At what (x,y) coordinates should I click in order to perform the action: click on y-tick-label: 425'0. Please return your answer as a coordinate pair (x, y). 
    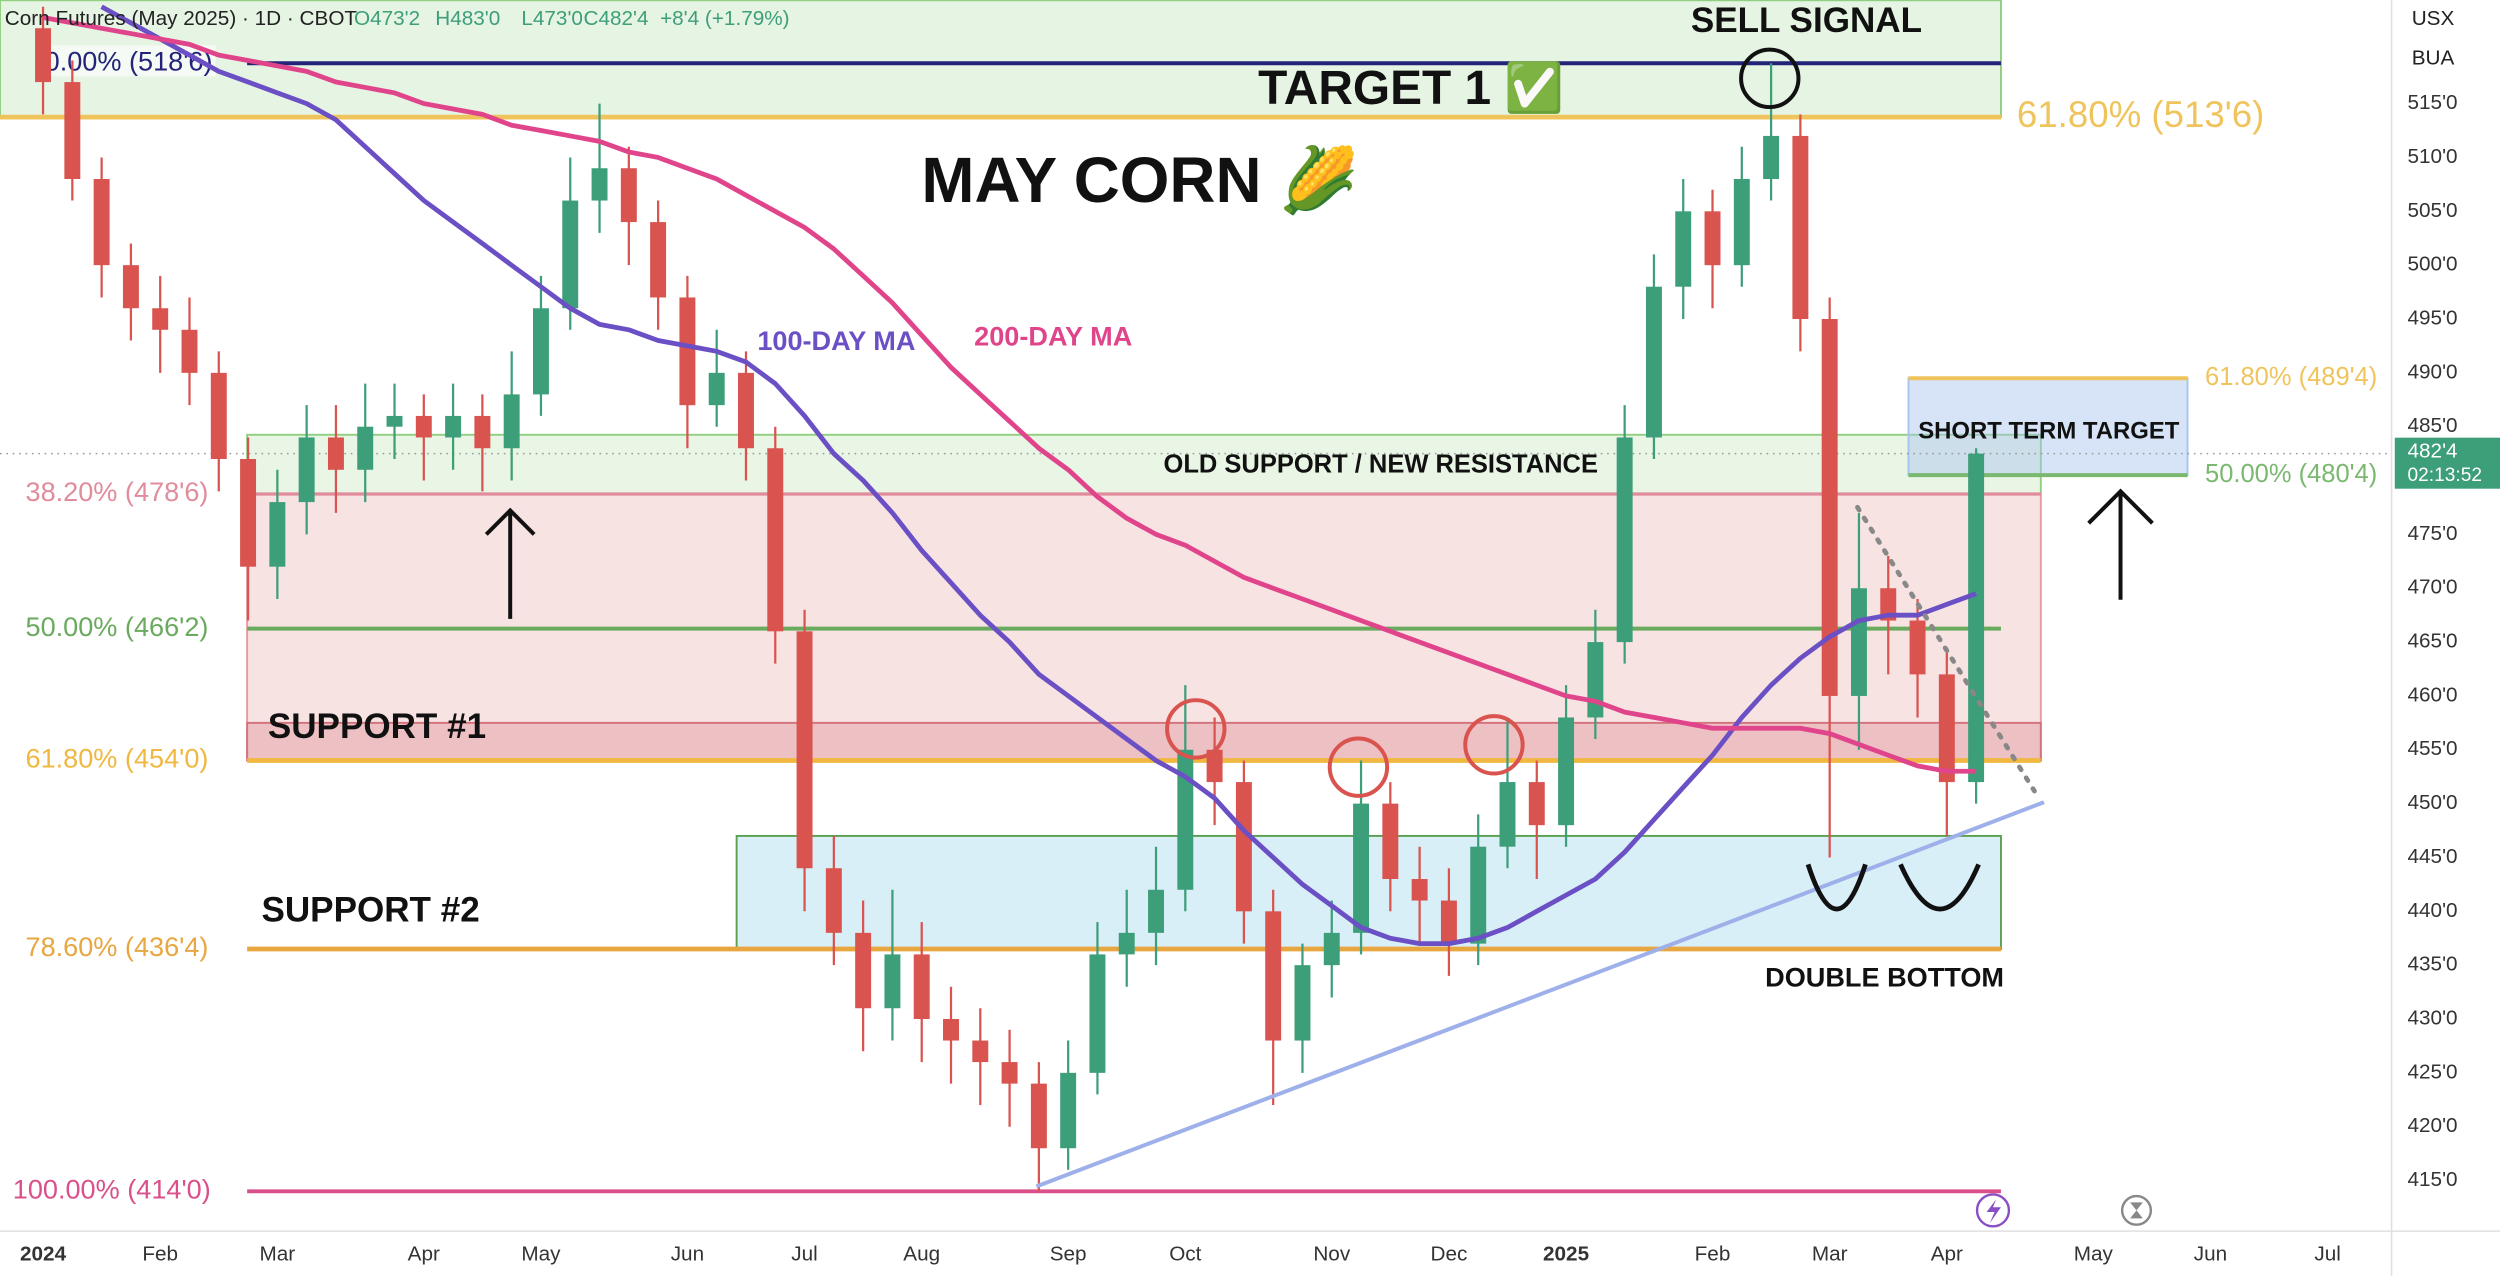
    Looking at the image, I should click on (2433, 1071).